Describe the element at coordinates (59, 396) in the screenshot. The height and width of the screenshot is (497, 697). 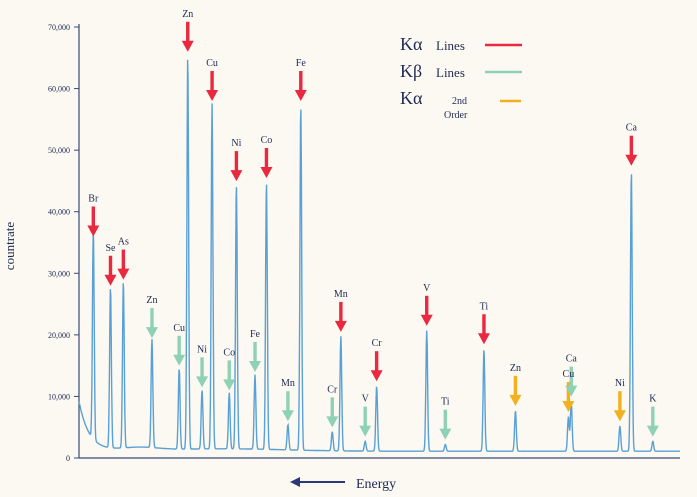
I see `y-tick-label: 10,000` at that location.